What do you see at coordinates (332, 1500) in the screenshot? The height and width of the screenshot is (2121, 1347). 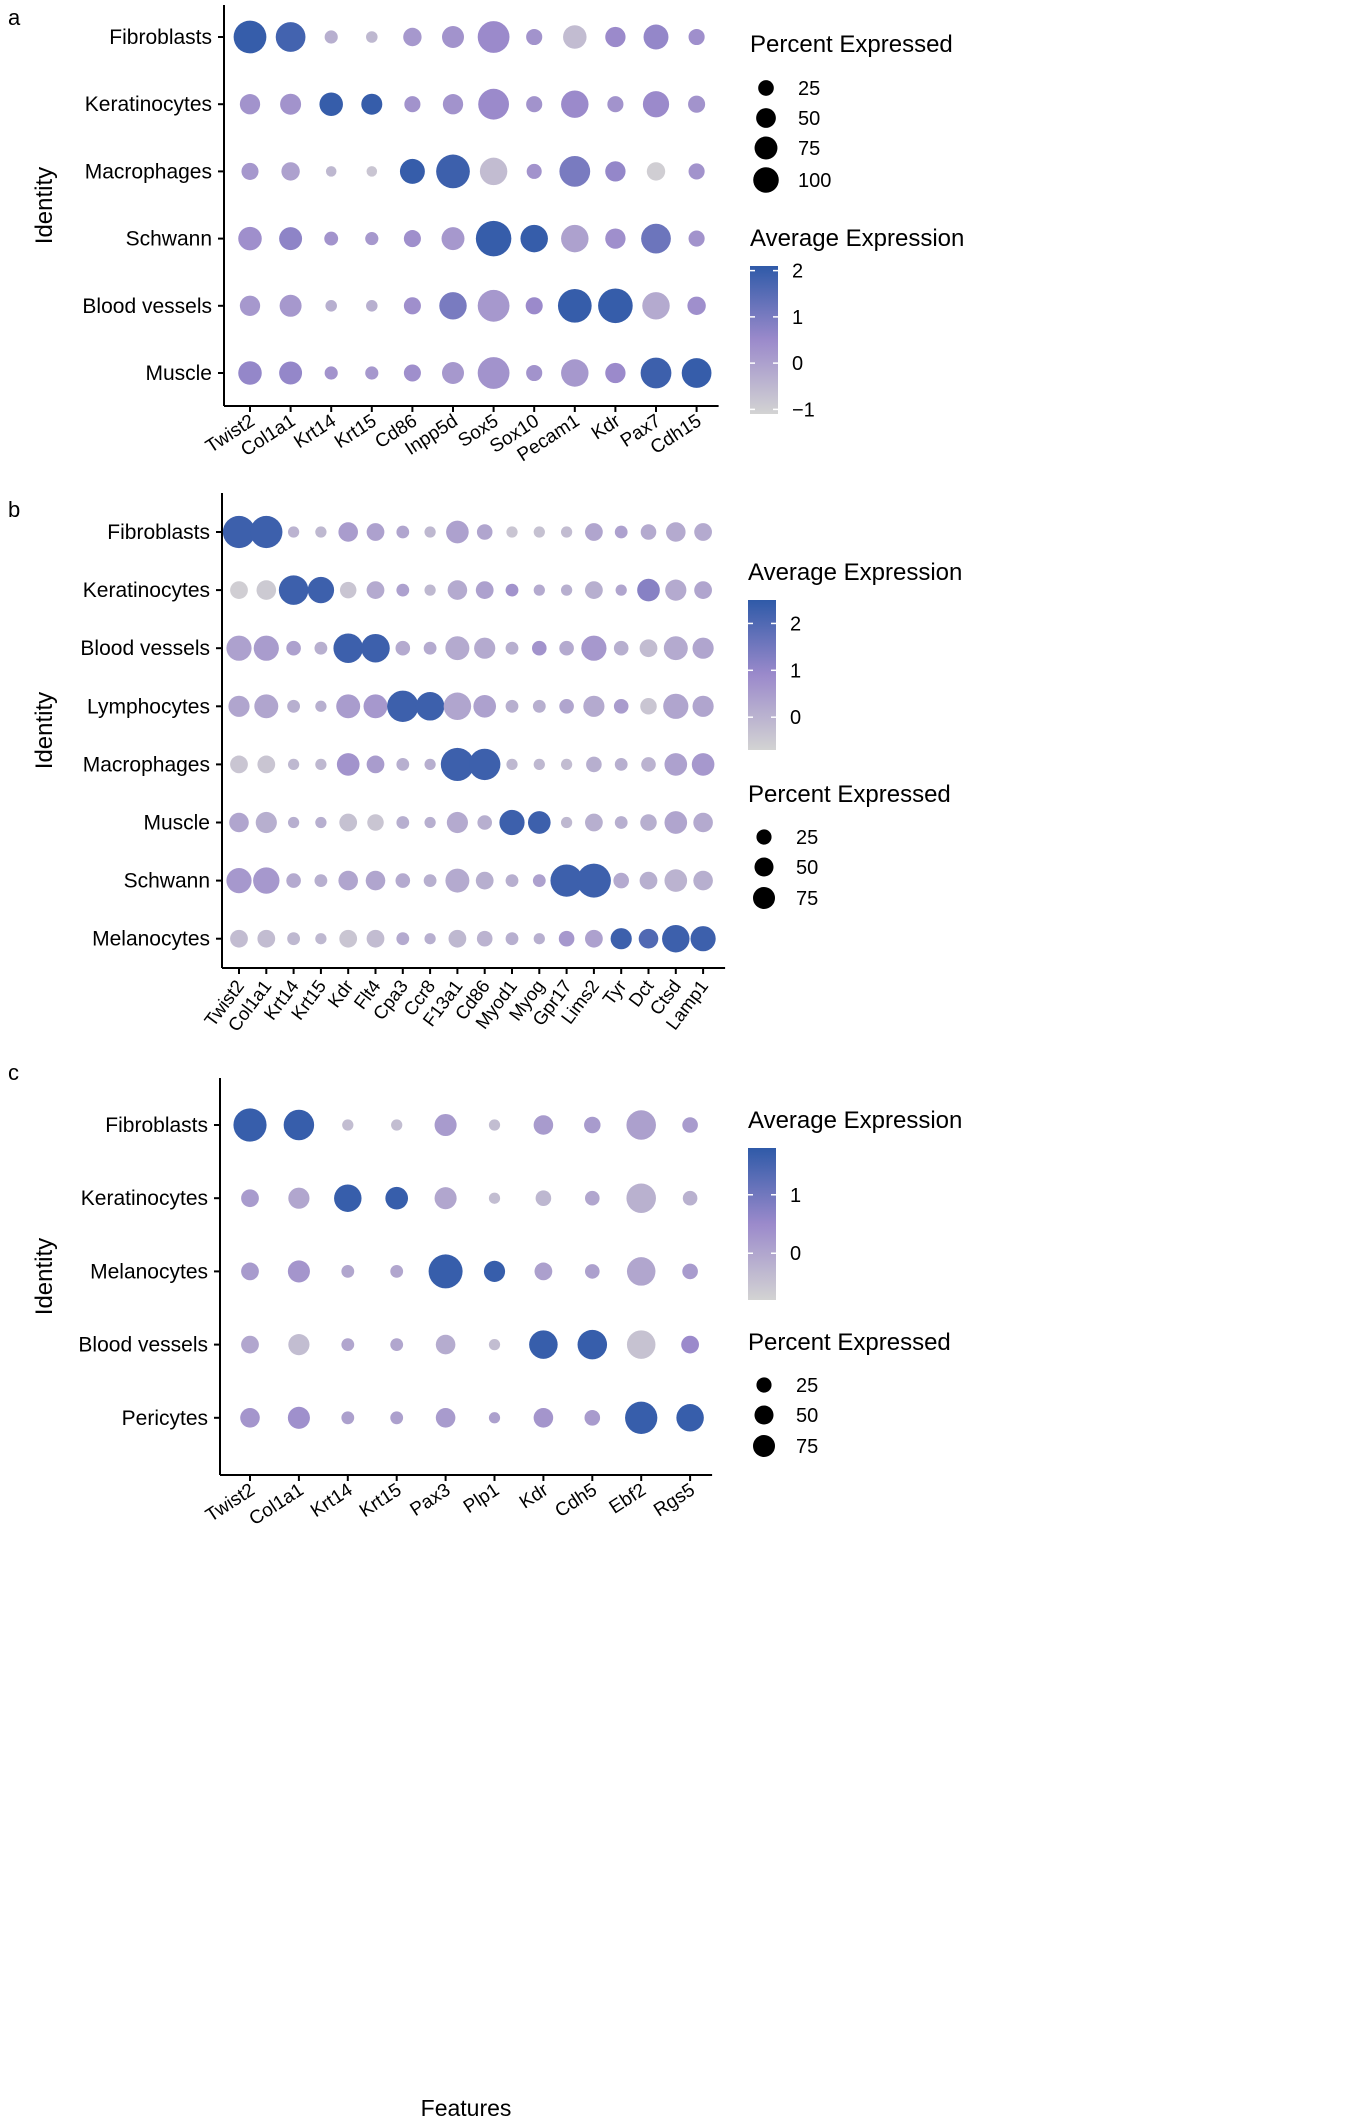 I see `x-tick-label: Krt14` at bounding box center [332, 1500].